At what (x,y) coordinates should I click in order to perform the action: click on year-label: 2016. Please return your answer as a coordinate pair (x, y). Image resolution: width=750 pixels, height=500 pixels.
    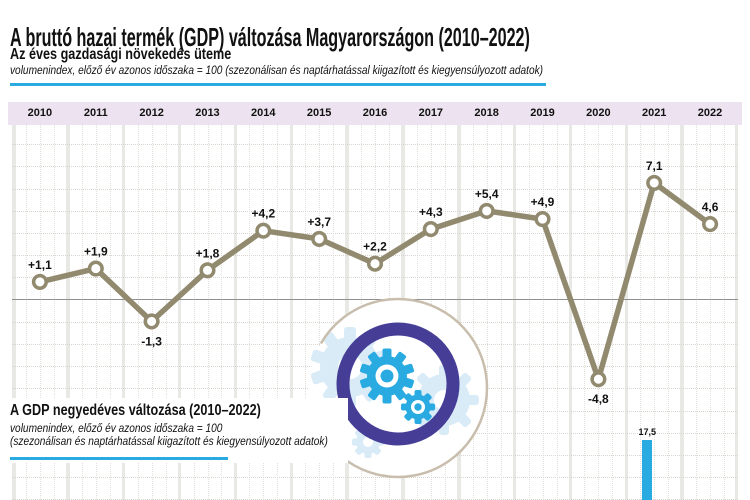
    Looking at the image, I should click on (375, 113).